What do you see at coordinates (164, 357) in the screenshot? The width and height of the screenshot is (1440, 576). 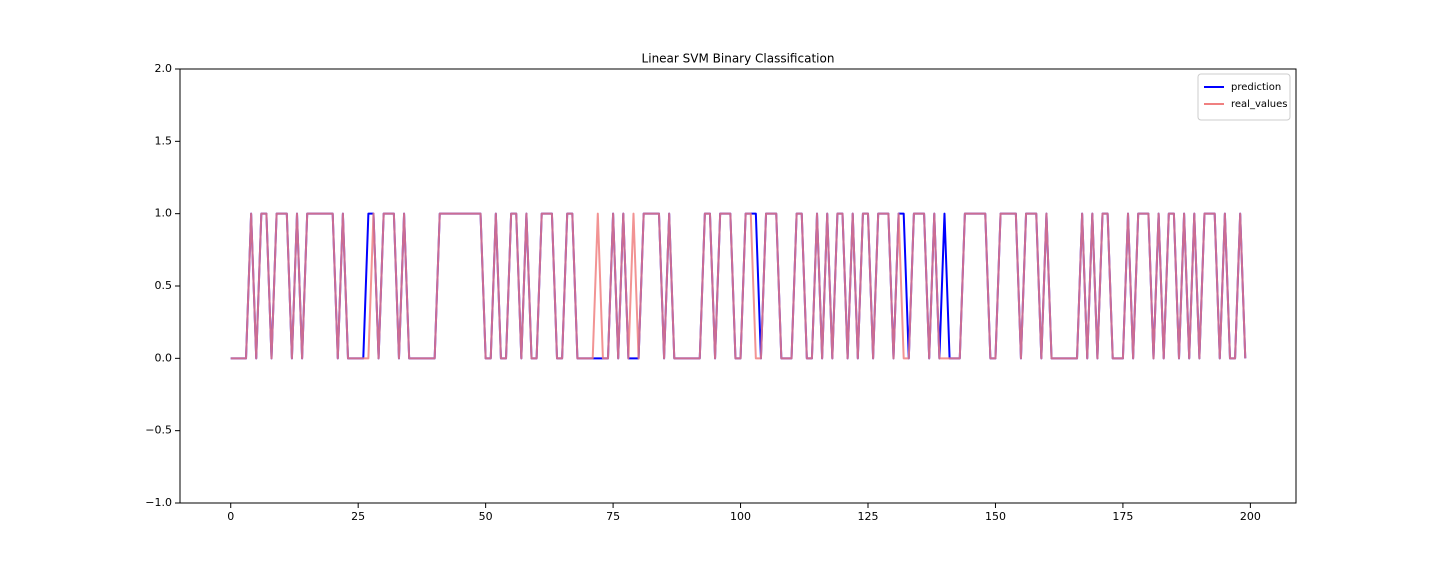 I see `y-tick-label: 0.0` at bounding box center [164, 357].